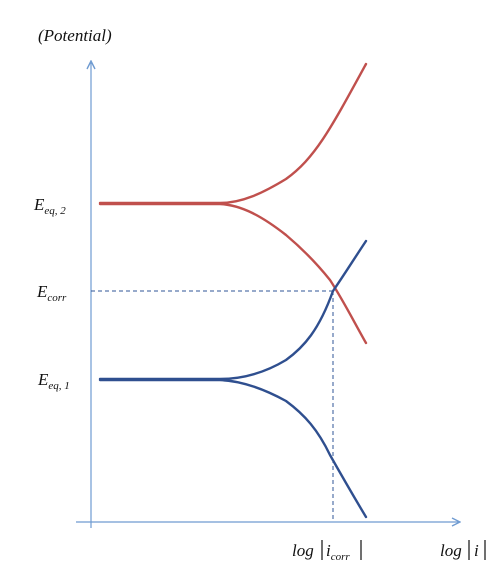 This screenshot has height=573, width=500. Describe the element at coordinates (233, 448) in the screenshot. I see `blue-cathodic-curve` at that location.